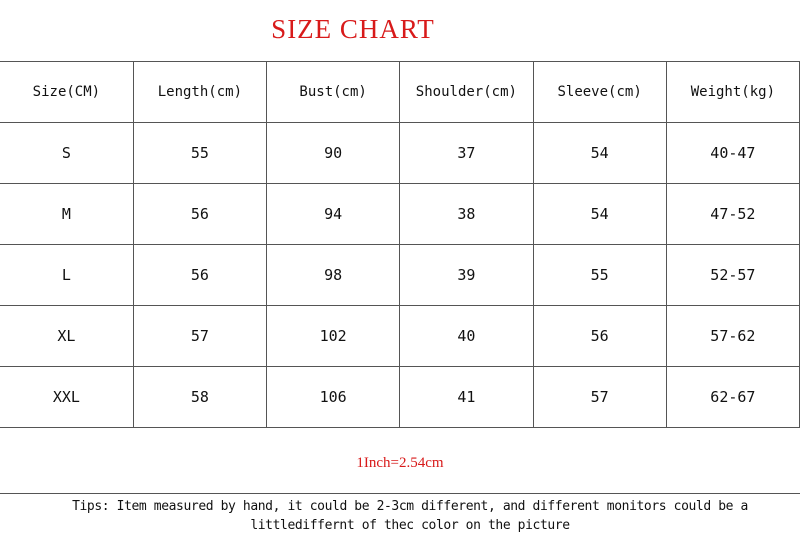 The height and width of the screenshot is (554, 800). What do you see at coordinates (333, 275) in the screenshot?
I see `cell-bust: 98` at bounding box center [333, 275].